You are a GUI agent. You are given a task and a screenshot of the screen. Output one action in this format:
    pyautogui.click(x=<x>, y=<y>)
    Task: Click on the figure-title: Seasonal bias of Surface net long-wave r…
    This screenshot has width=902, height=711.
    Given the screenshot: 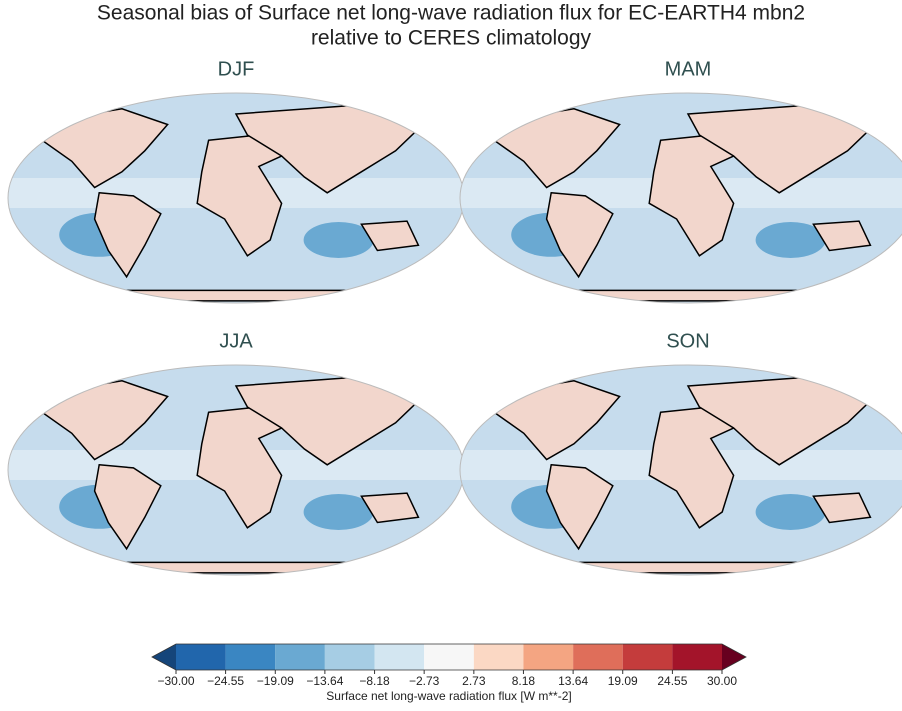 What is the action you would take?
    pyautogui.click(x=451, y=13)
    